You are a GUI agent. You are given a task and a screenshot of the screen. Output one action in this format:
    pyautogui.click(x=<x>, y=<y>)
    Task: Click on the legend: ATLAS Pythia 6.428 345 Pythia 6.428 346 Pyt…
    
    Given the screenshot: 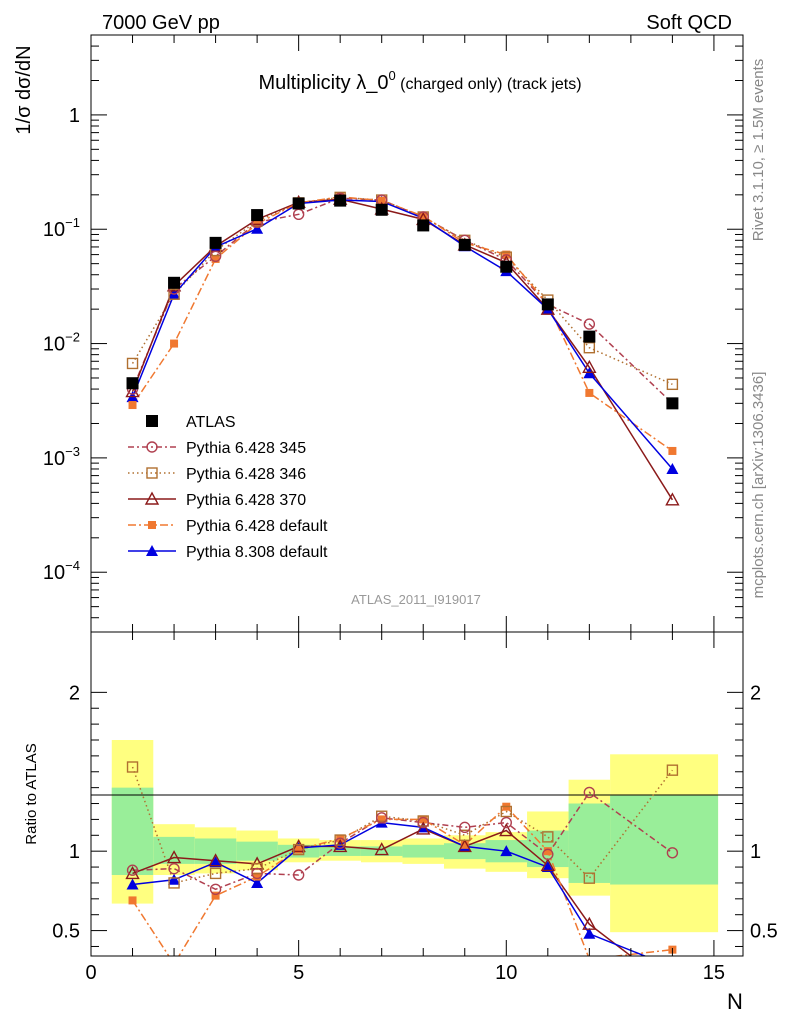 What is the action you would take?
    pyautogui.click(x=228, y=487)
    